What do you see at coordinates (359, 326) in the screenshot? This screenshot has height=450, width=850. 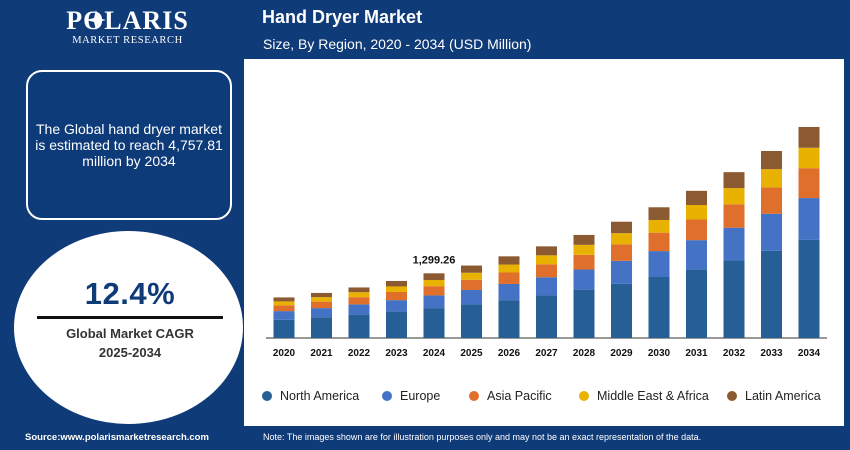 I see `bar-2022-north-america` at bounding box center [359, 326].